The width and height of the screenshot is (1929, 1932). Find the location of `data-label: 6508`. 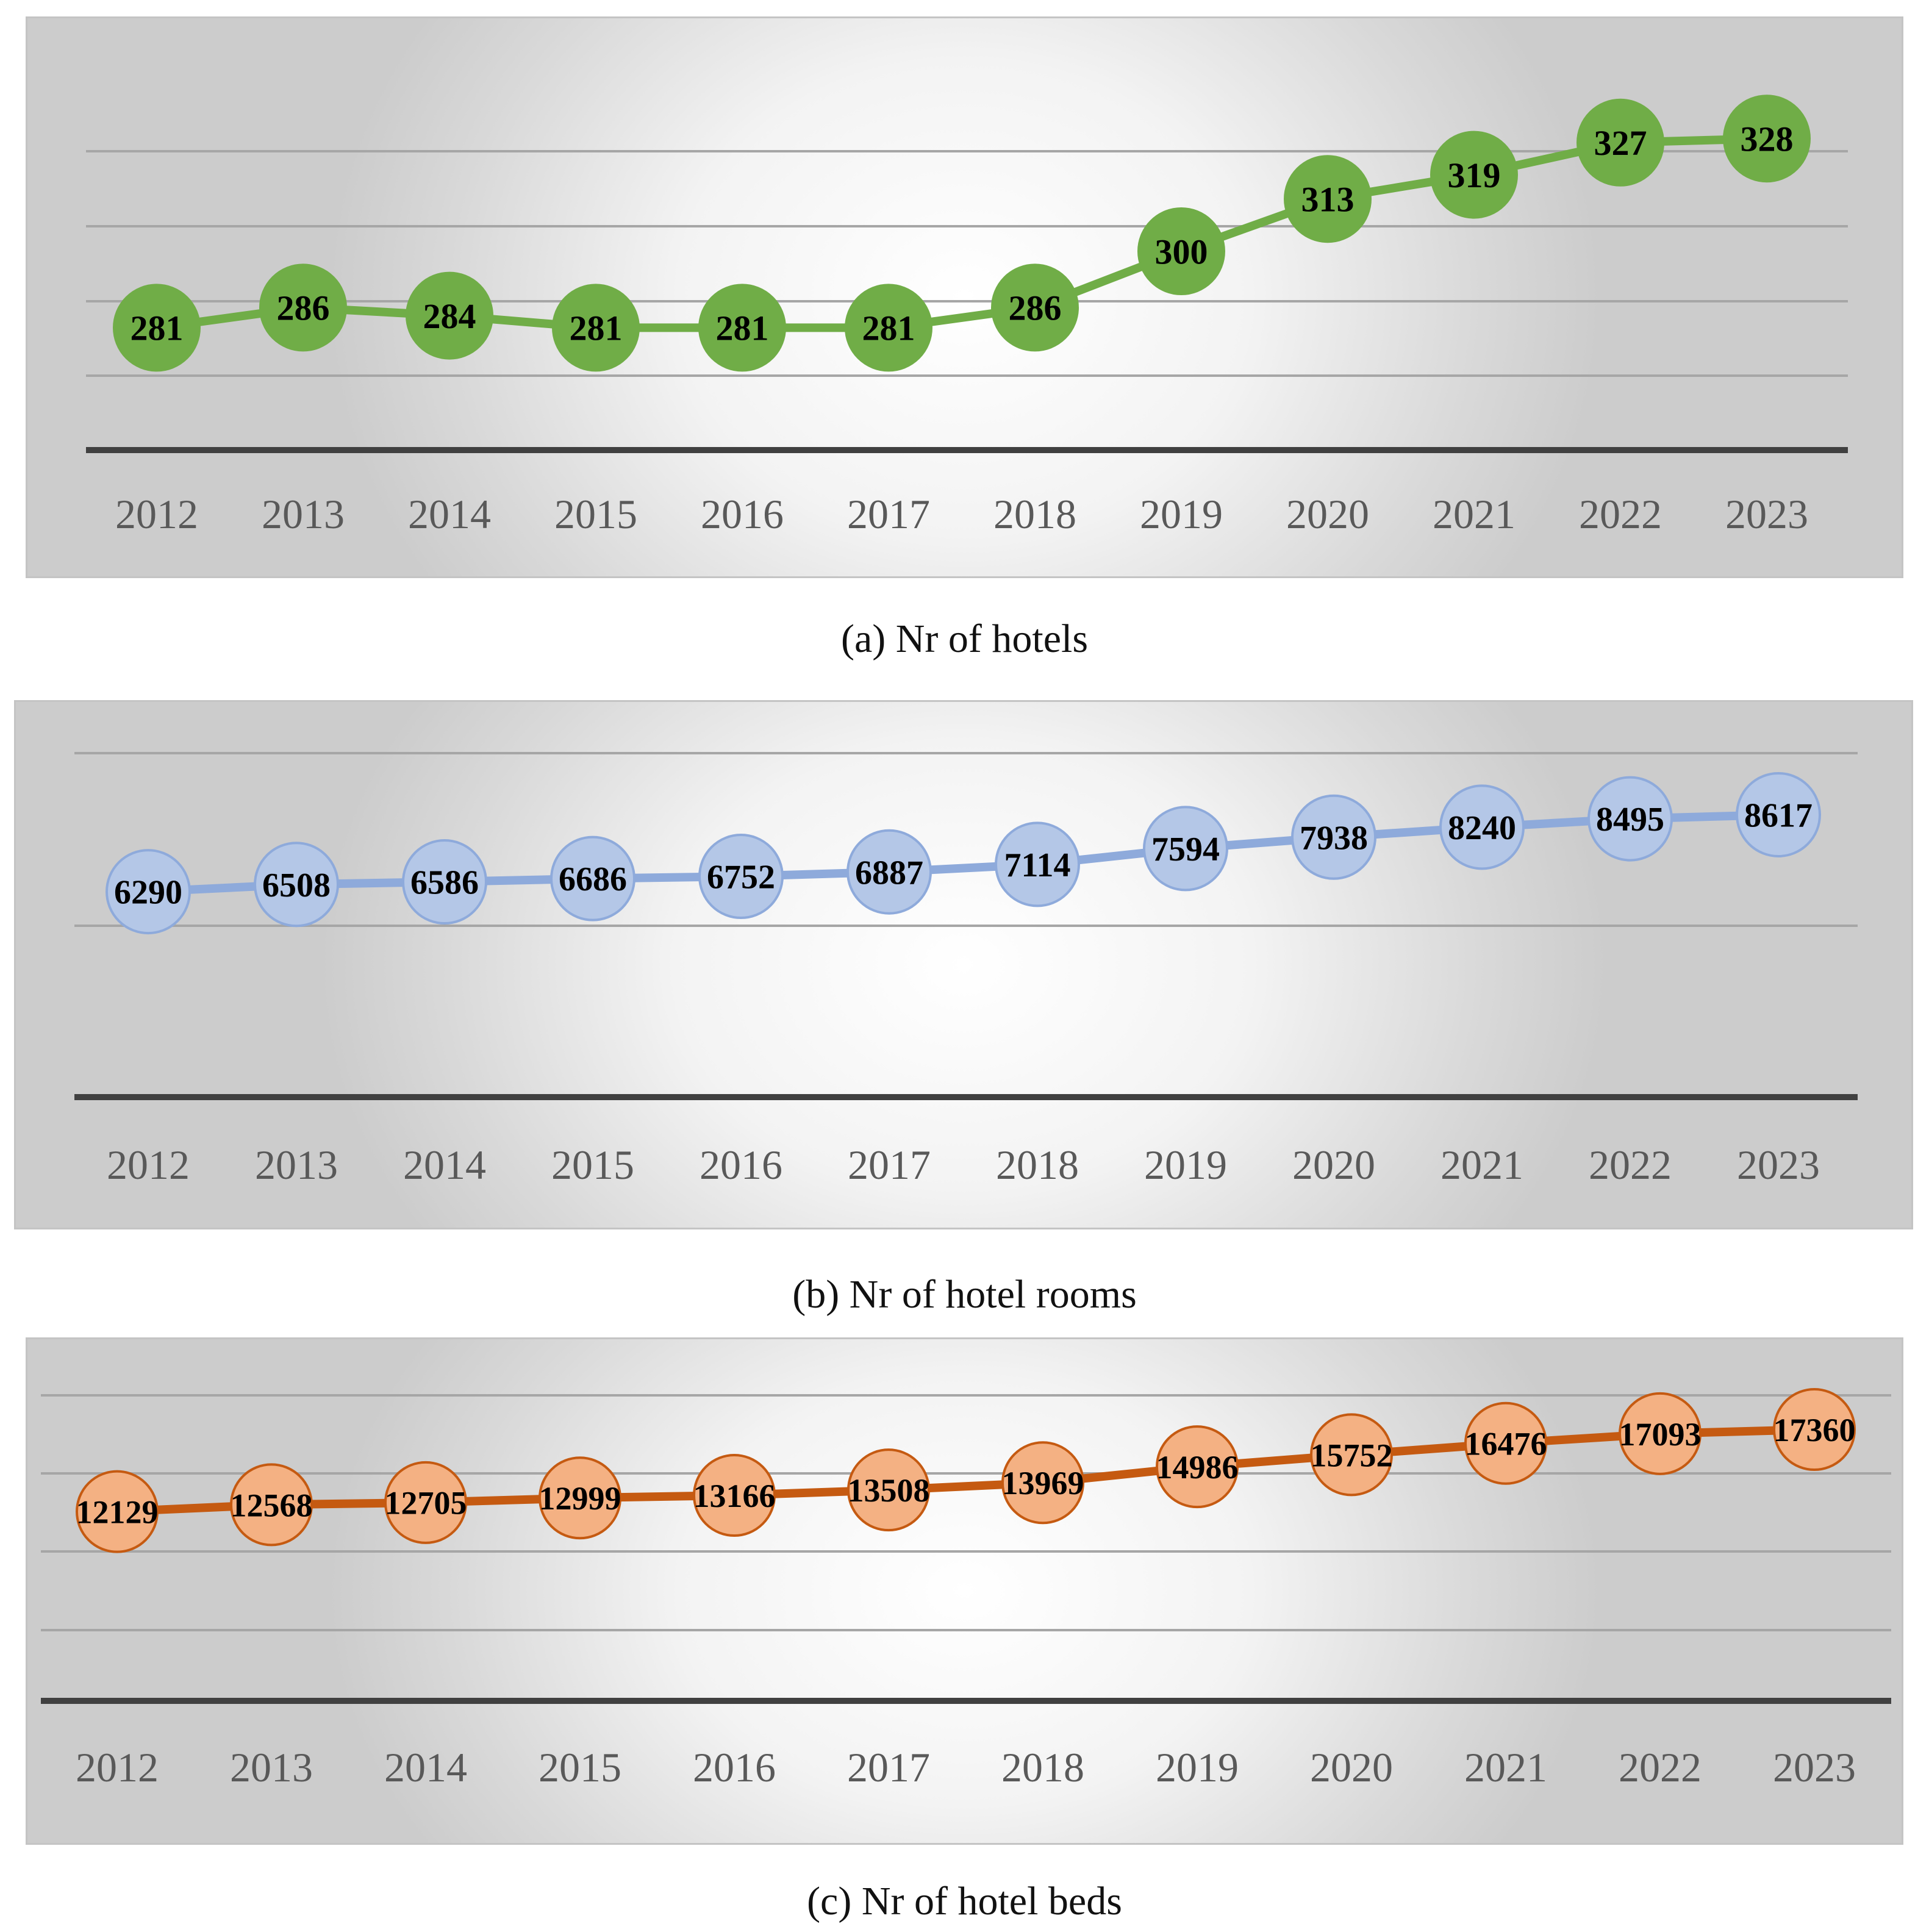

data-label: 6508 is located at coordinates (296, 885).